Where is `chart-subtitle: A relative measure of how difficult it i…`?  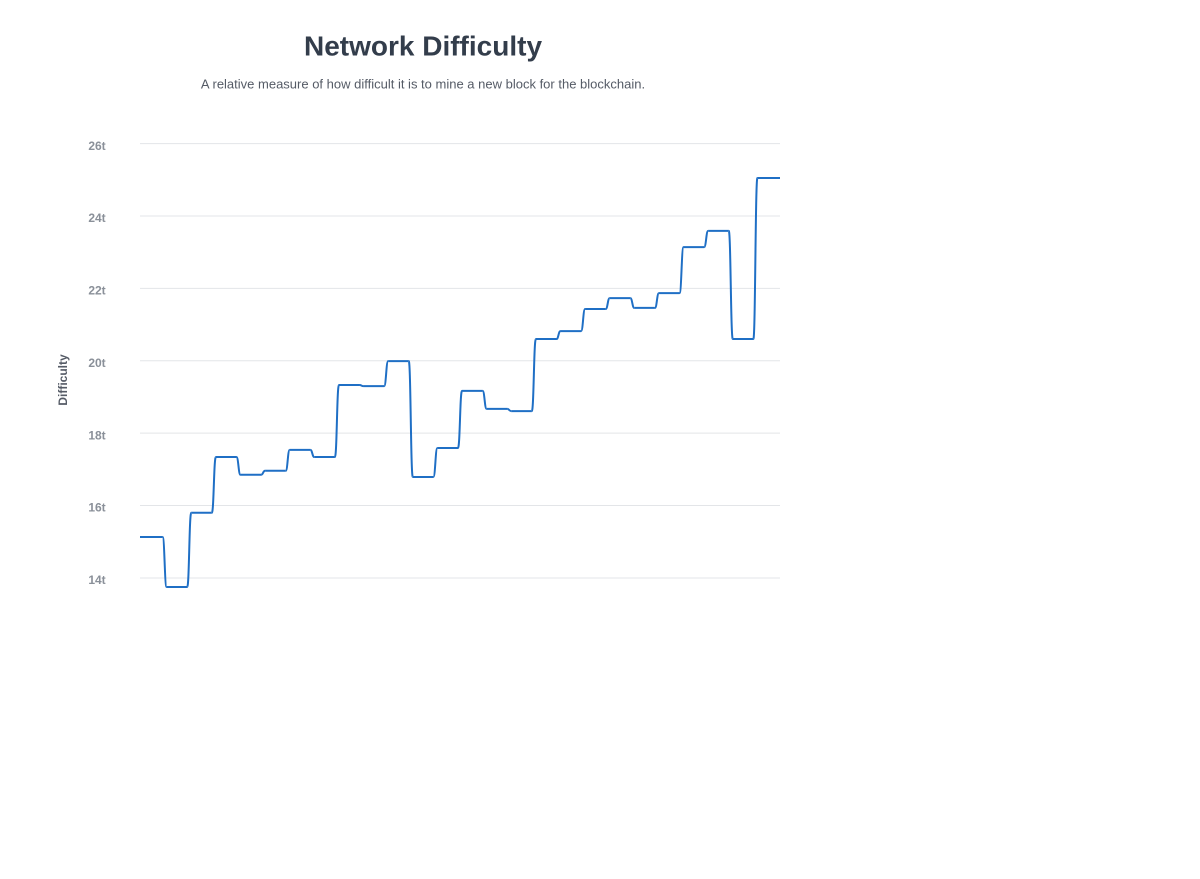
chart-subtitle: A relative measure of how difficult it i… is located at coordinates (423, 83).